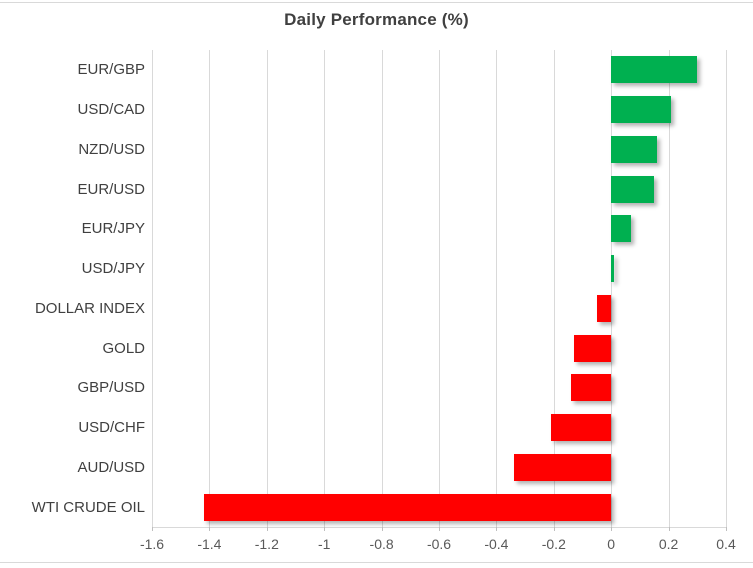 The width and height of the screenshot is (753, 568). Describe the element at coordinates (641, 110) in the screenshot. I see `bar-usd-cad` at that location.